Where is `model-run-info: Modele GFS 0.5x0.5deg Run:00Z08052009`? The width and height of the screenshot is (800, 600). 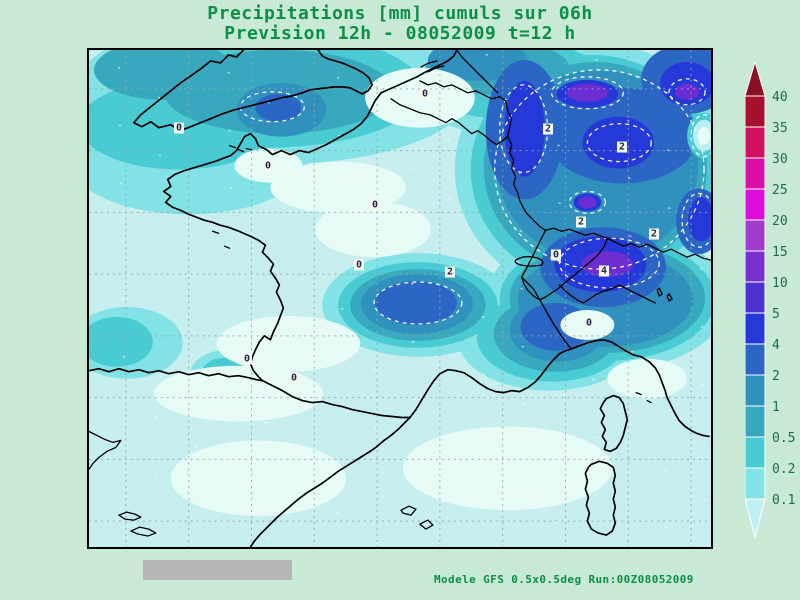 model-run-info: Modele GFS 0.5x0.5deg Run:00Z08052009 is located at coordinates (564, 579).